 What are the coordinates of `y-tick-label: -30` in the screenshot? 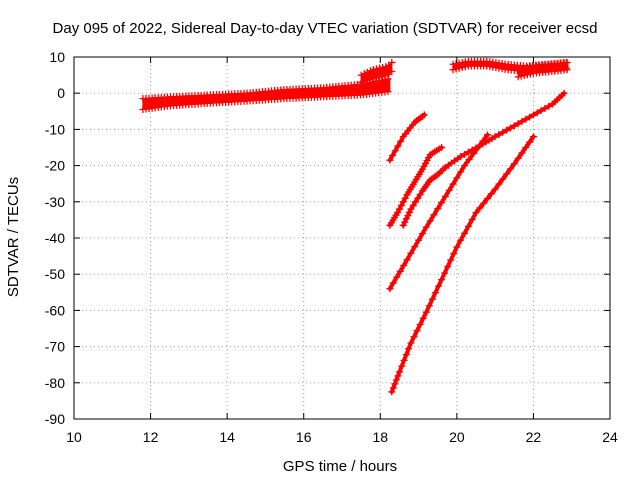 It's located at (55, 202).